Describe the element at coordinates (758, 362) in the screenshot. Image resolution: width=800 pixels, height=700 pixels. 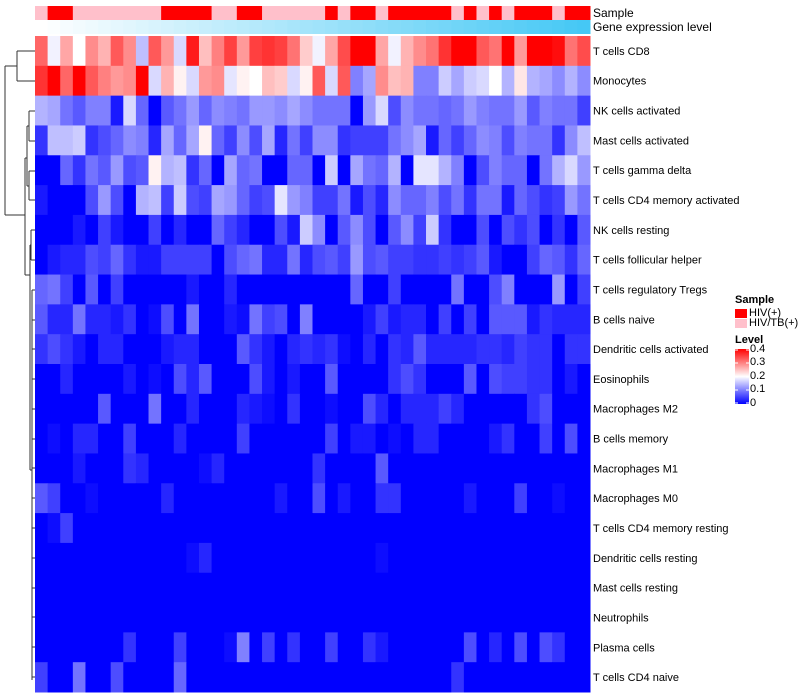
I see `level-tick-label: 0.3` at that location.